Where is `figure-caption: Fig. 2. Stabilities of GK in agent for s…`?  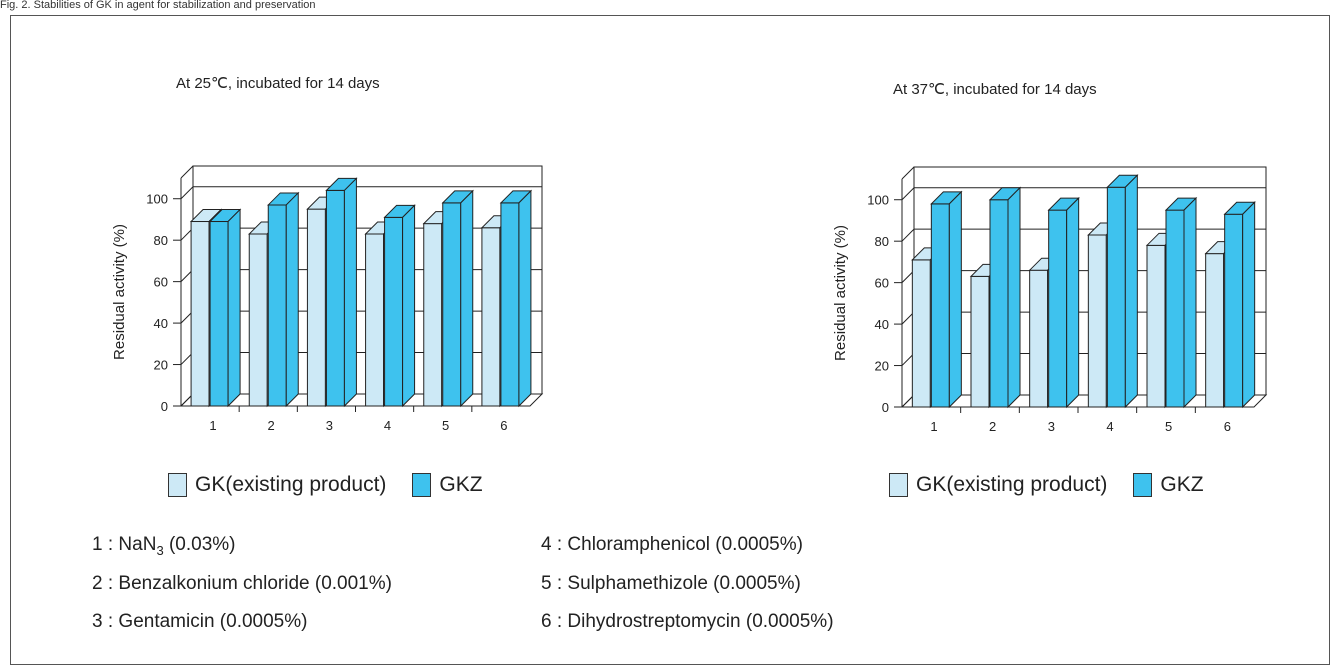
figure-caption: Fig. 2. Stabilities of GK in agent for s… is located at coordinates (158, 5).